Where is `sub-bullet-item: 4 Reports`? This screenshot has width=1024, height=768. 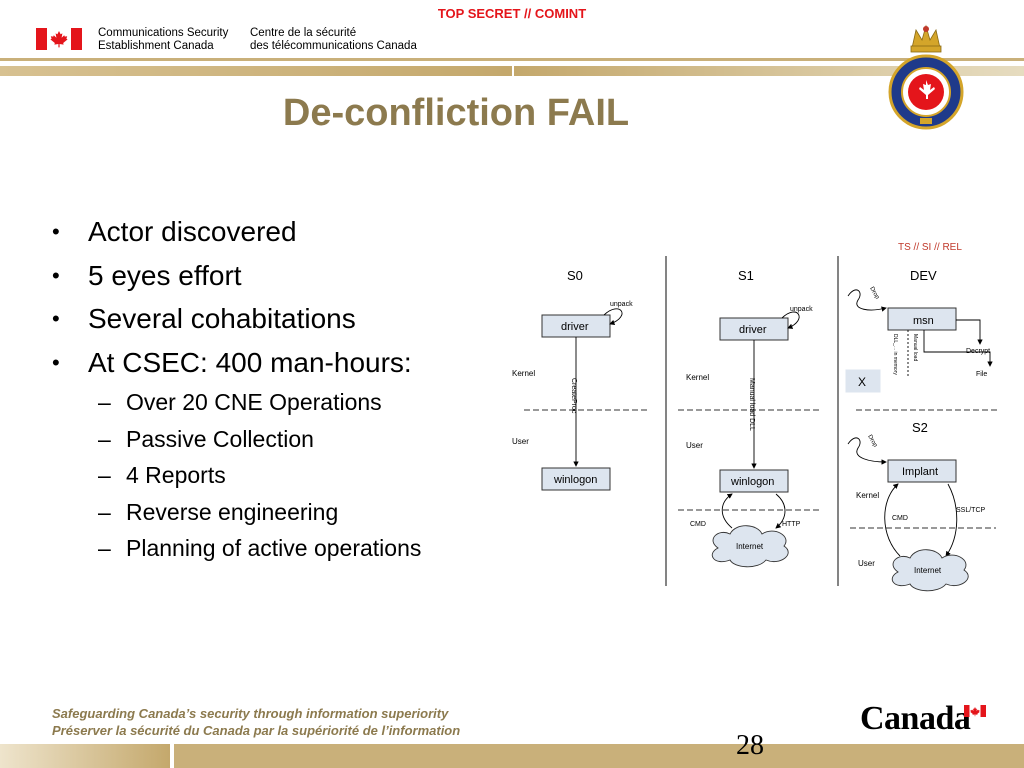
sub-bullet-item: 4 Reports is located at coordinates (262, 475).